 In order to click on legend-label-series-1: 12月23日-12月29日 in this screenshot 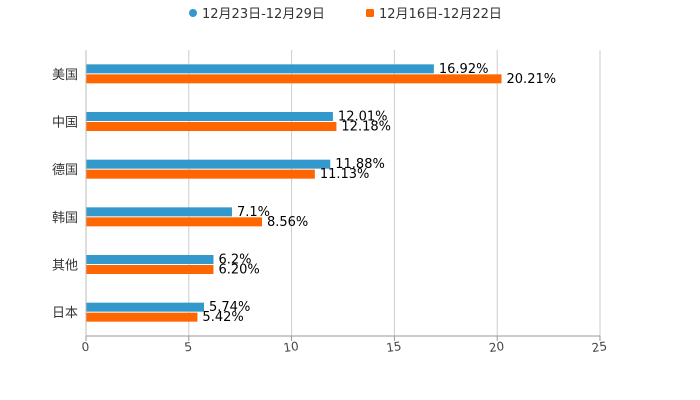, I will do `click(263, 14)`.